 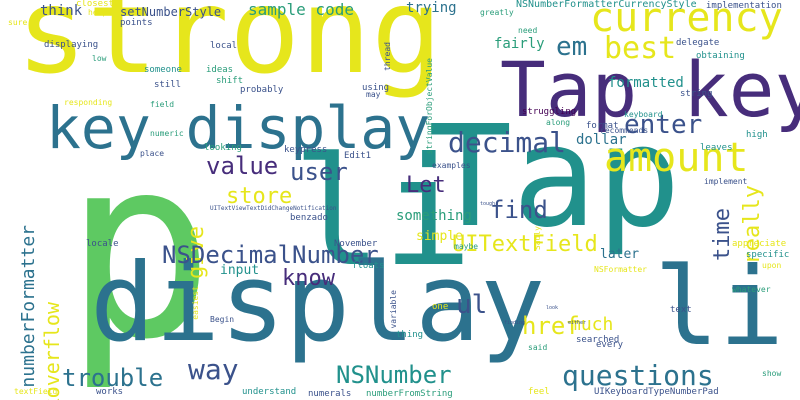 What do you see at coordinates (28, 306) in the screenshot?
I see `word-numberformatter: numberFormatter` at bounding box center [28, 306].